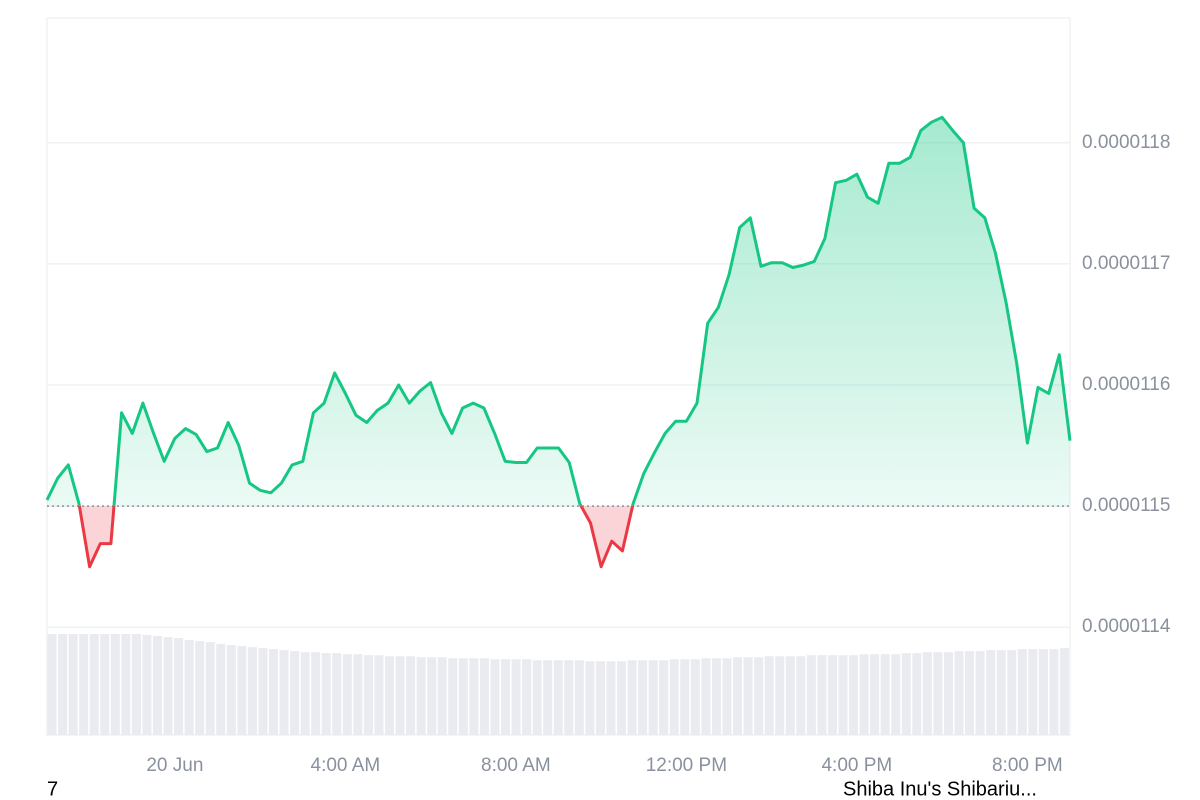  Describe the element at coordinates (1126, 384) in the screenshot. I see `y-tick-label: 0.0000116` at that location.